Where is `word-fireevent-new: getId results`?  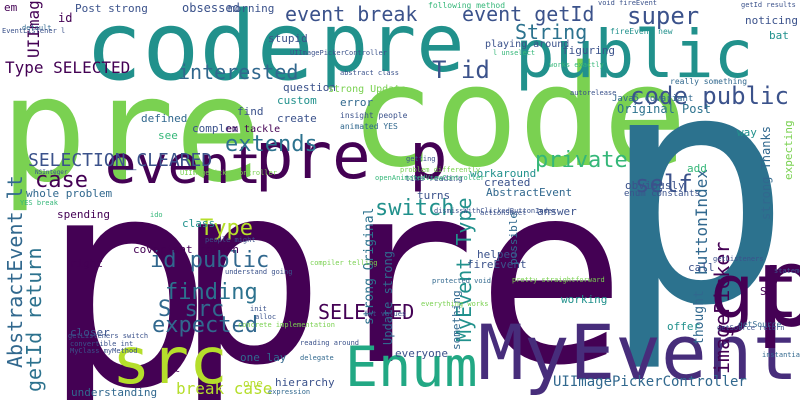
word-fireevent-new: getId results is located at coordinates (768, 5).